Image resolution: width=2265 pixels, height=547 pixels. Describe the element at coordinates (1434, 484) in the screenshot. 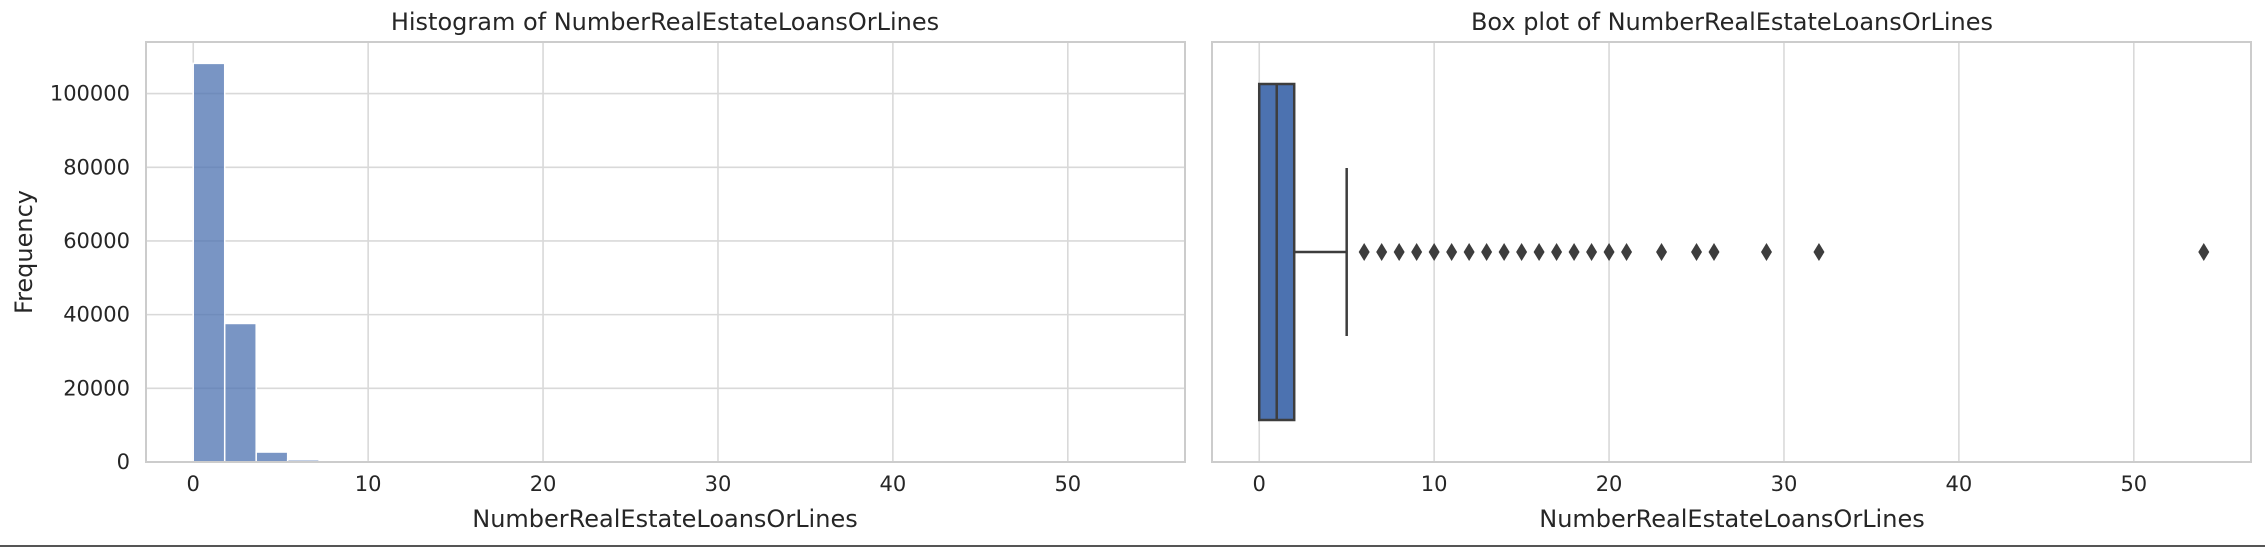

I see `boxplot-x-tick-label: 10` at that location.